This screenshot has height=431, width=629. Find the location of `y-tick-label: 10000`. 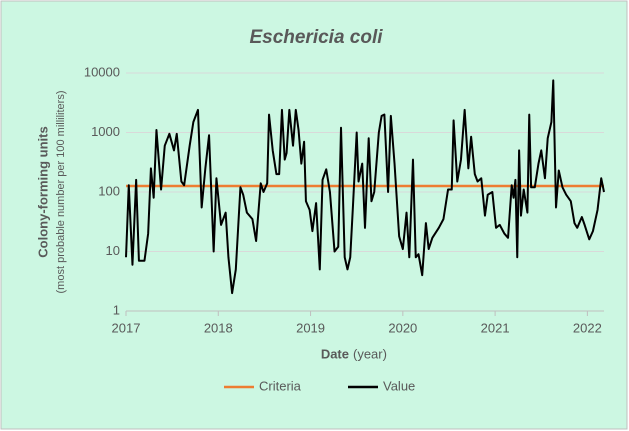

y-tick-label: 10000 is located at coordinates (102, 71).